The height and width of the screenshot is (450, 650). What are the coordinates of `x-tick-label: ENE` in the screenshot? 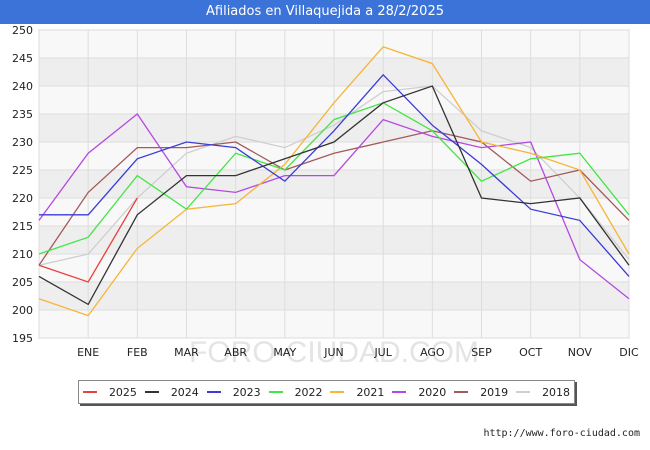 It's located at (88, 352).